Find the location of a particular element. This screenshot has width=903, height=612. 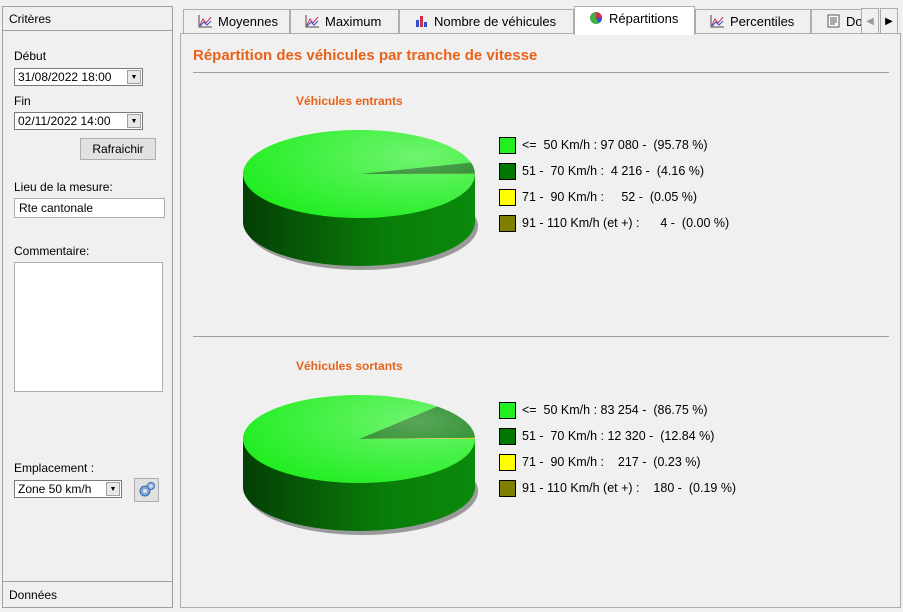

legend-text: 51 - 70 Km/h : 12 320 - (12.84 %) is located at coordinates (618, 436).